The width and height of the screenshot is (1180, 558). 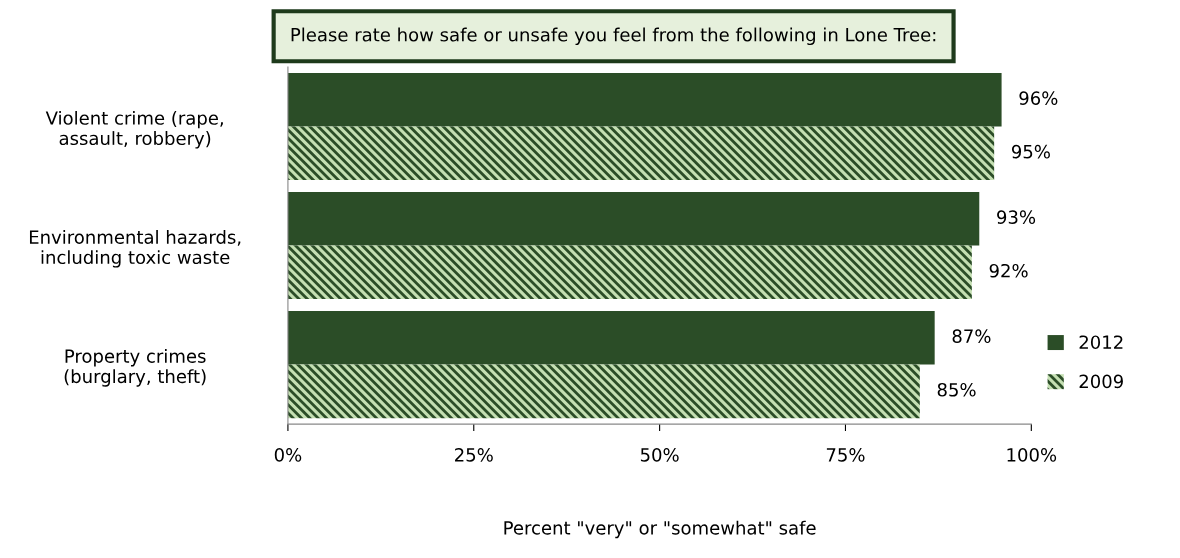 What do you see at coordinates (1008, 270) in the screenshot?
I see `data-label: 92%` at bounding box center [1008, 270].